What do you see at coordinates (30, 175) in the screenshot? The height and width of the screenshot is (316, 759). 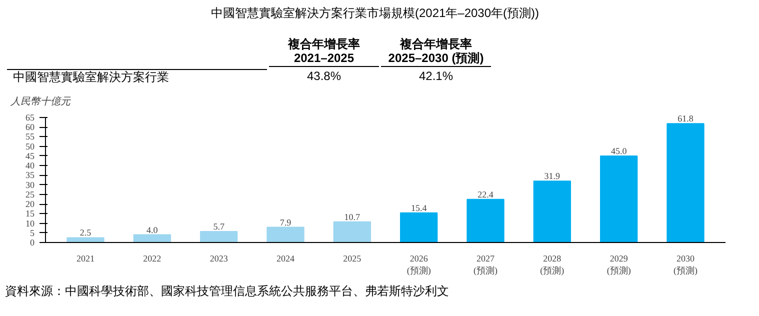 I see `y-tick-label: 35` at bounding box center [30, 175].